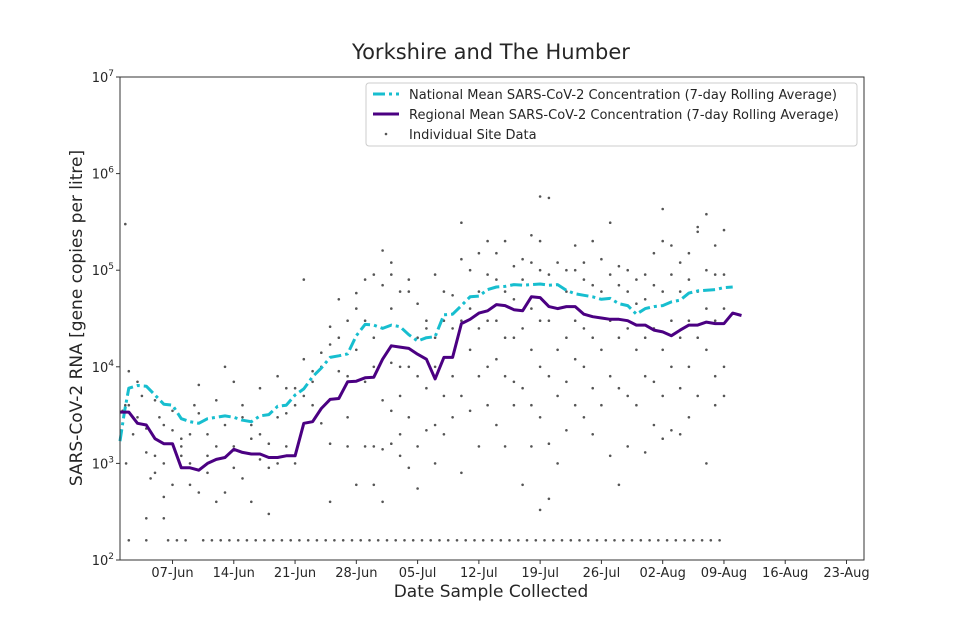 The width and height of the screenshot is (960, 640). Describe the element at coordinates (418, 573) in the screenshot. I see `x-tick-label: 05-Jul` at that location.